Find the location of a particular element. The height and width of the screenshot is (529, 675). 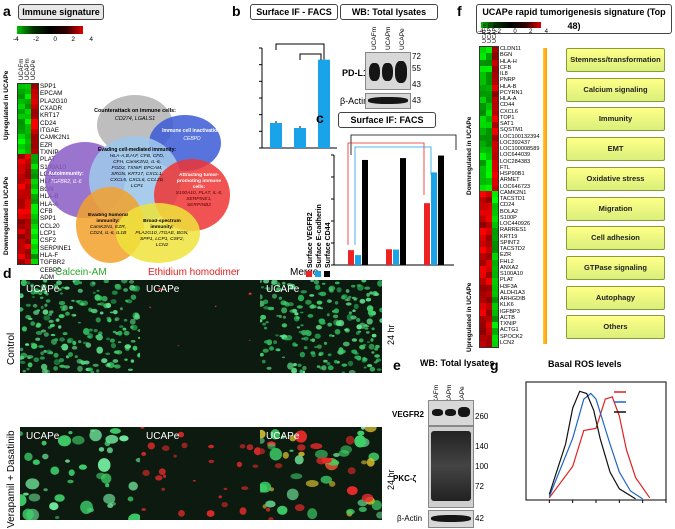

actin-blot-e is located at coordinates (451, 519).